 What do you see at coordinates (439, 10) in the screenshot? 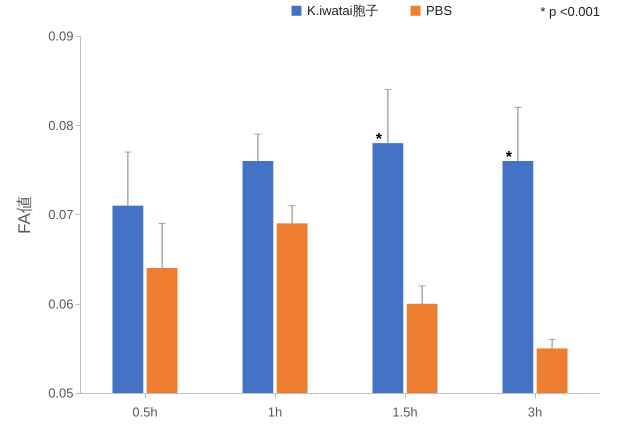
I see `legend-label: PBS` at bounding box center [439, 10].